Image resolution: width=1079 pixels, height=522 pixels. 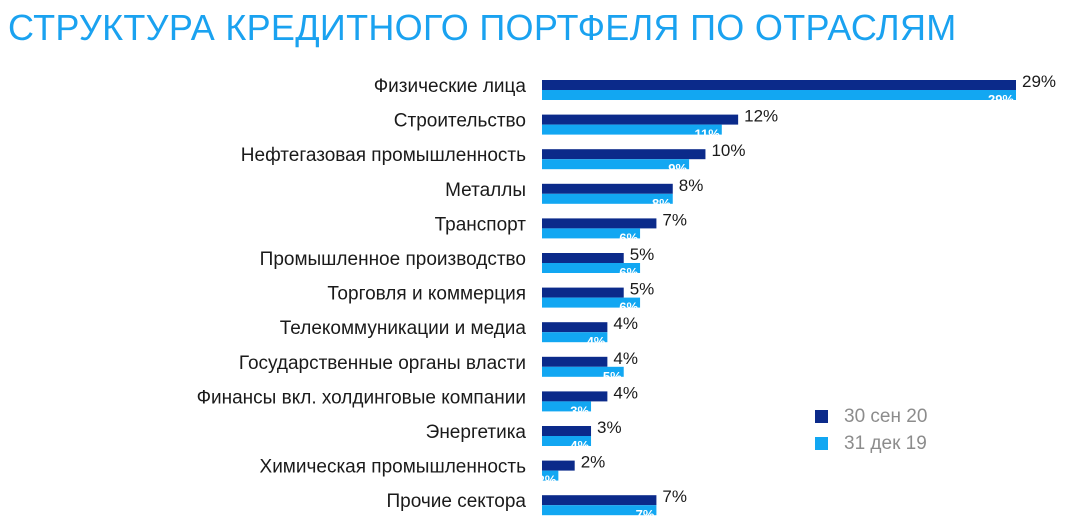 What do you see at coordinates (728, 150) in the screenshot?
I see `data-label-series-1: 10%` at bounding box center [728, 150].